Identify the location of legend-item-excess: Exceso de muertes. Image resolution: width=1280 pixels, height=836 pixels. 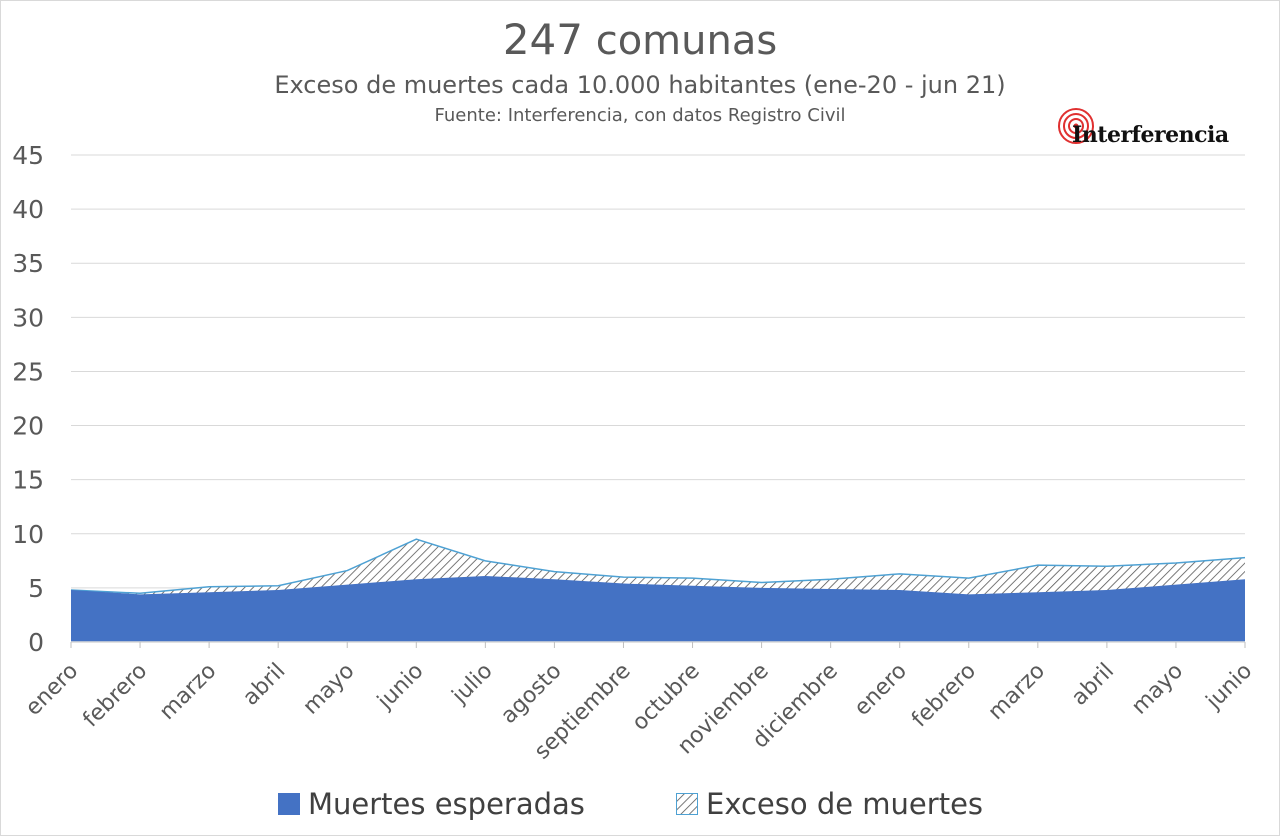
(829, 804).